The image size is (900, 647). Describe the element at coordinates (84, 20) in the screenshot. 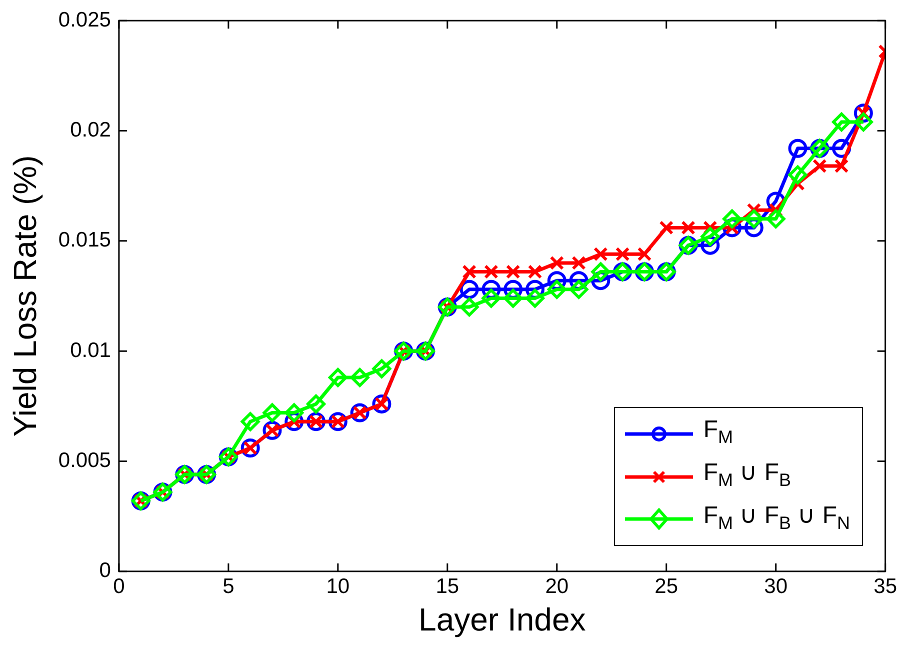

I see `y-tick-label: 0.025` at that location.